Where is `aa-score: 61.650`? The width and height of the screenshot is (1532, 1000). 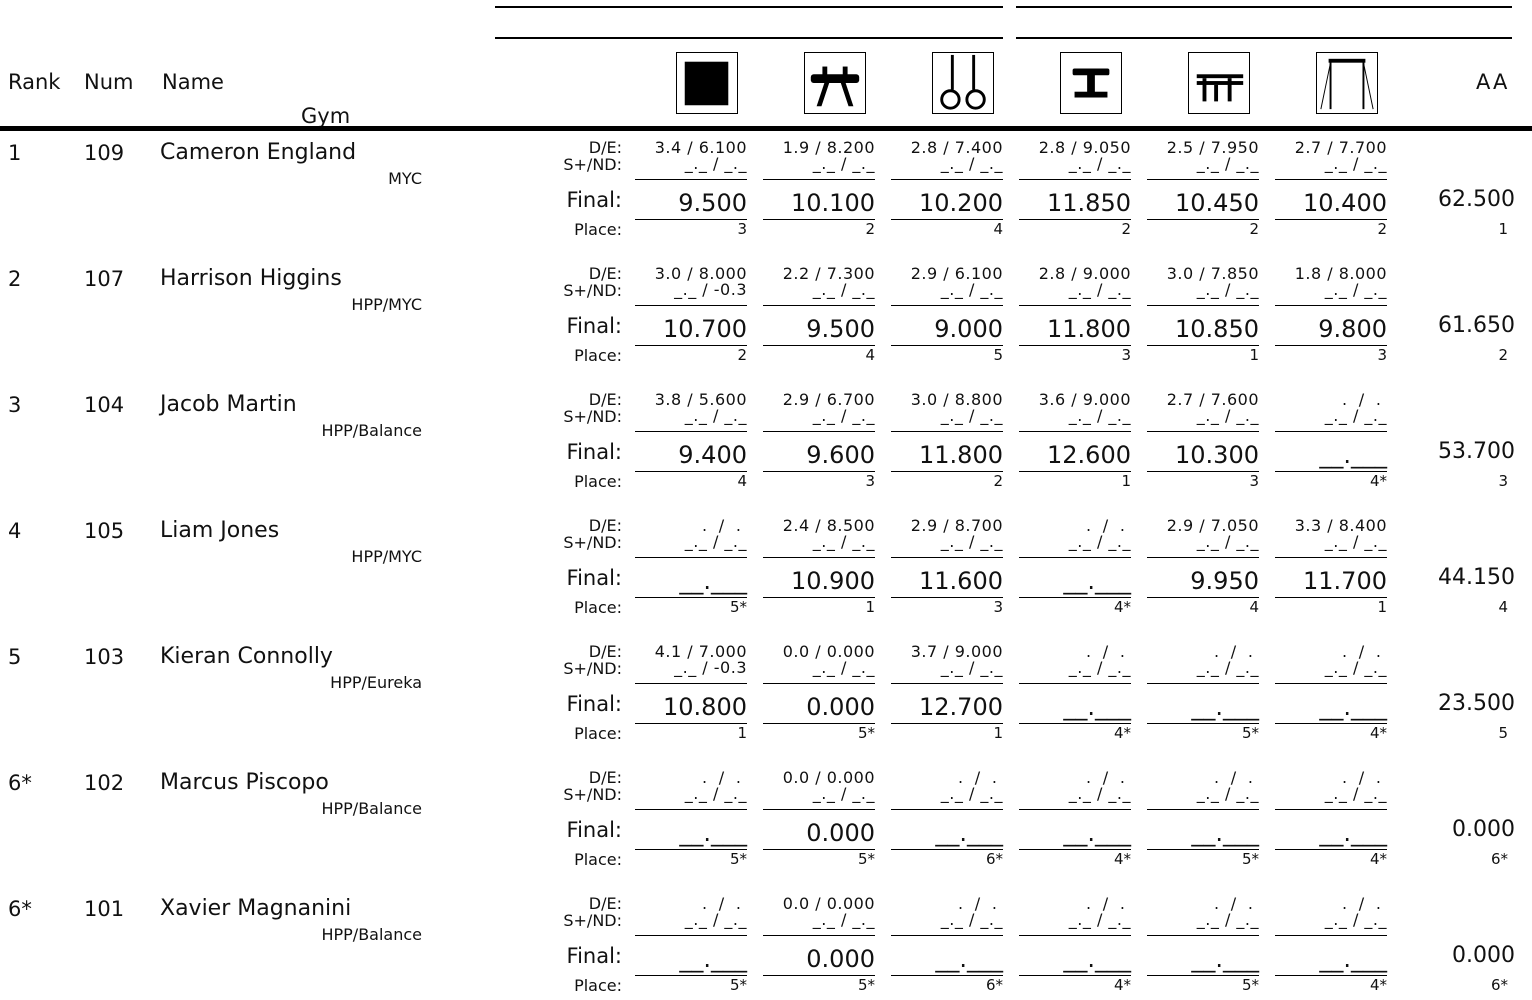
aa-score: 61.650 is located at coordinates (1476, 325).